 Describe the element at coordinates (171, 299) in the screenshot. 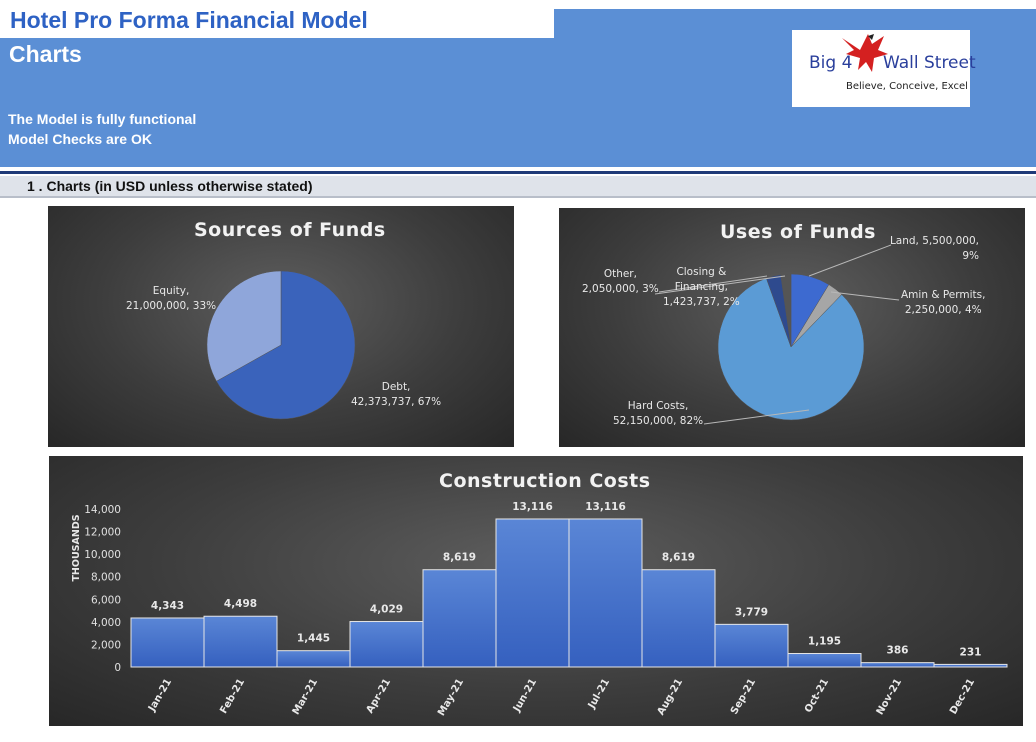

I see `equity-label: Equity, 21,000,000, 33%` at that location.